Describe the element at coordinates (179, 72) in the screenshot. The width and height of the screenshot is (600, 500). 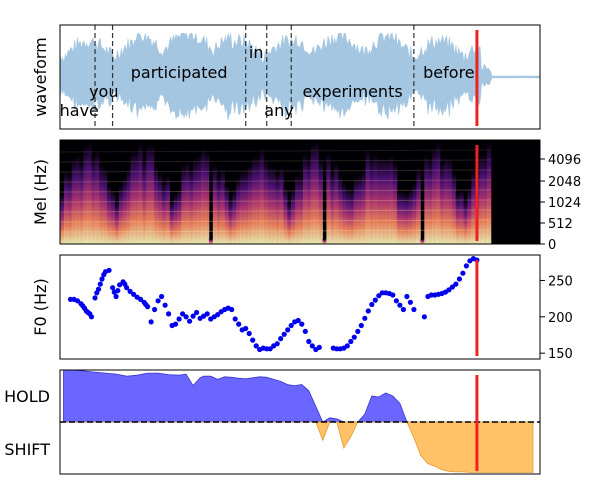
I see `word-label-participated: participated` at that location.